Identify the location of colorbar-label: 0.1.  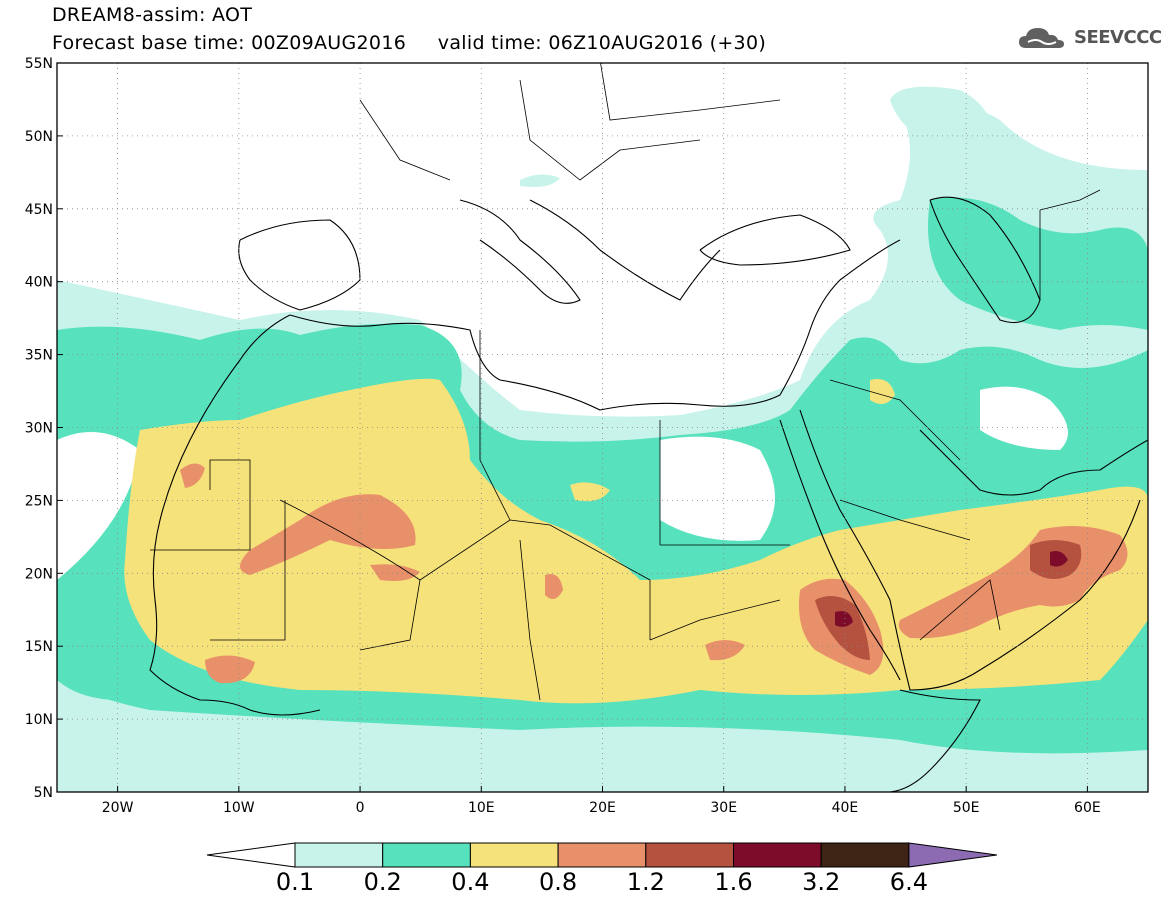
(295, 882).